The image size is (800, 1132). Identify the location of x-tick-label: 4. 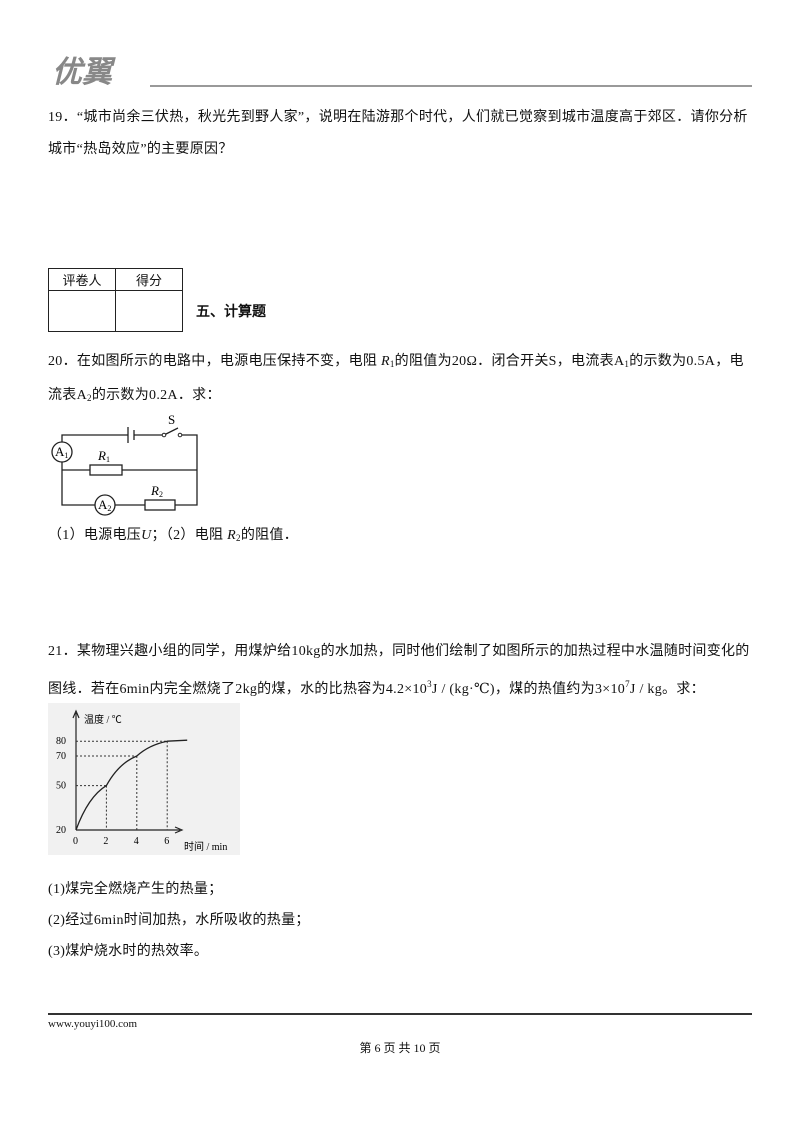
(136, 841).